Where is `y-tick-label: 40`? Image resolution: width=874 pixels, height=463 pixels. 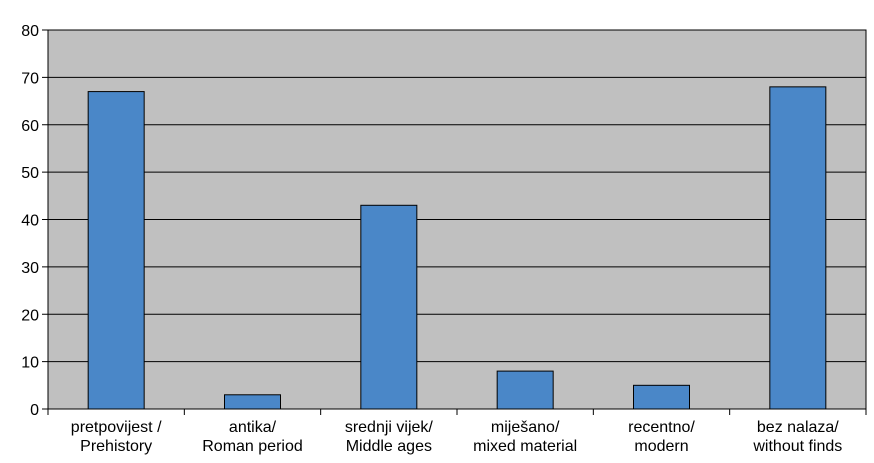
y-tick-label: 40 is located at coordinates (30, 221).